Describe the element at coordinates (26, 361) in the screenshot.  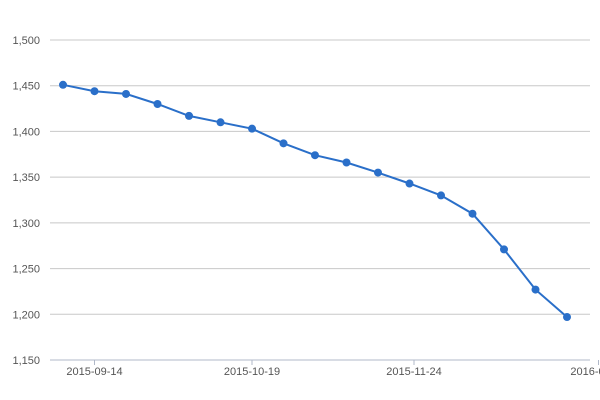
I see `y-tick-label: 1,150` at that location.